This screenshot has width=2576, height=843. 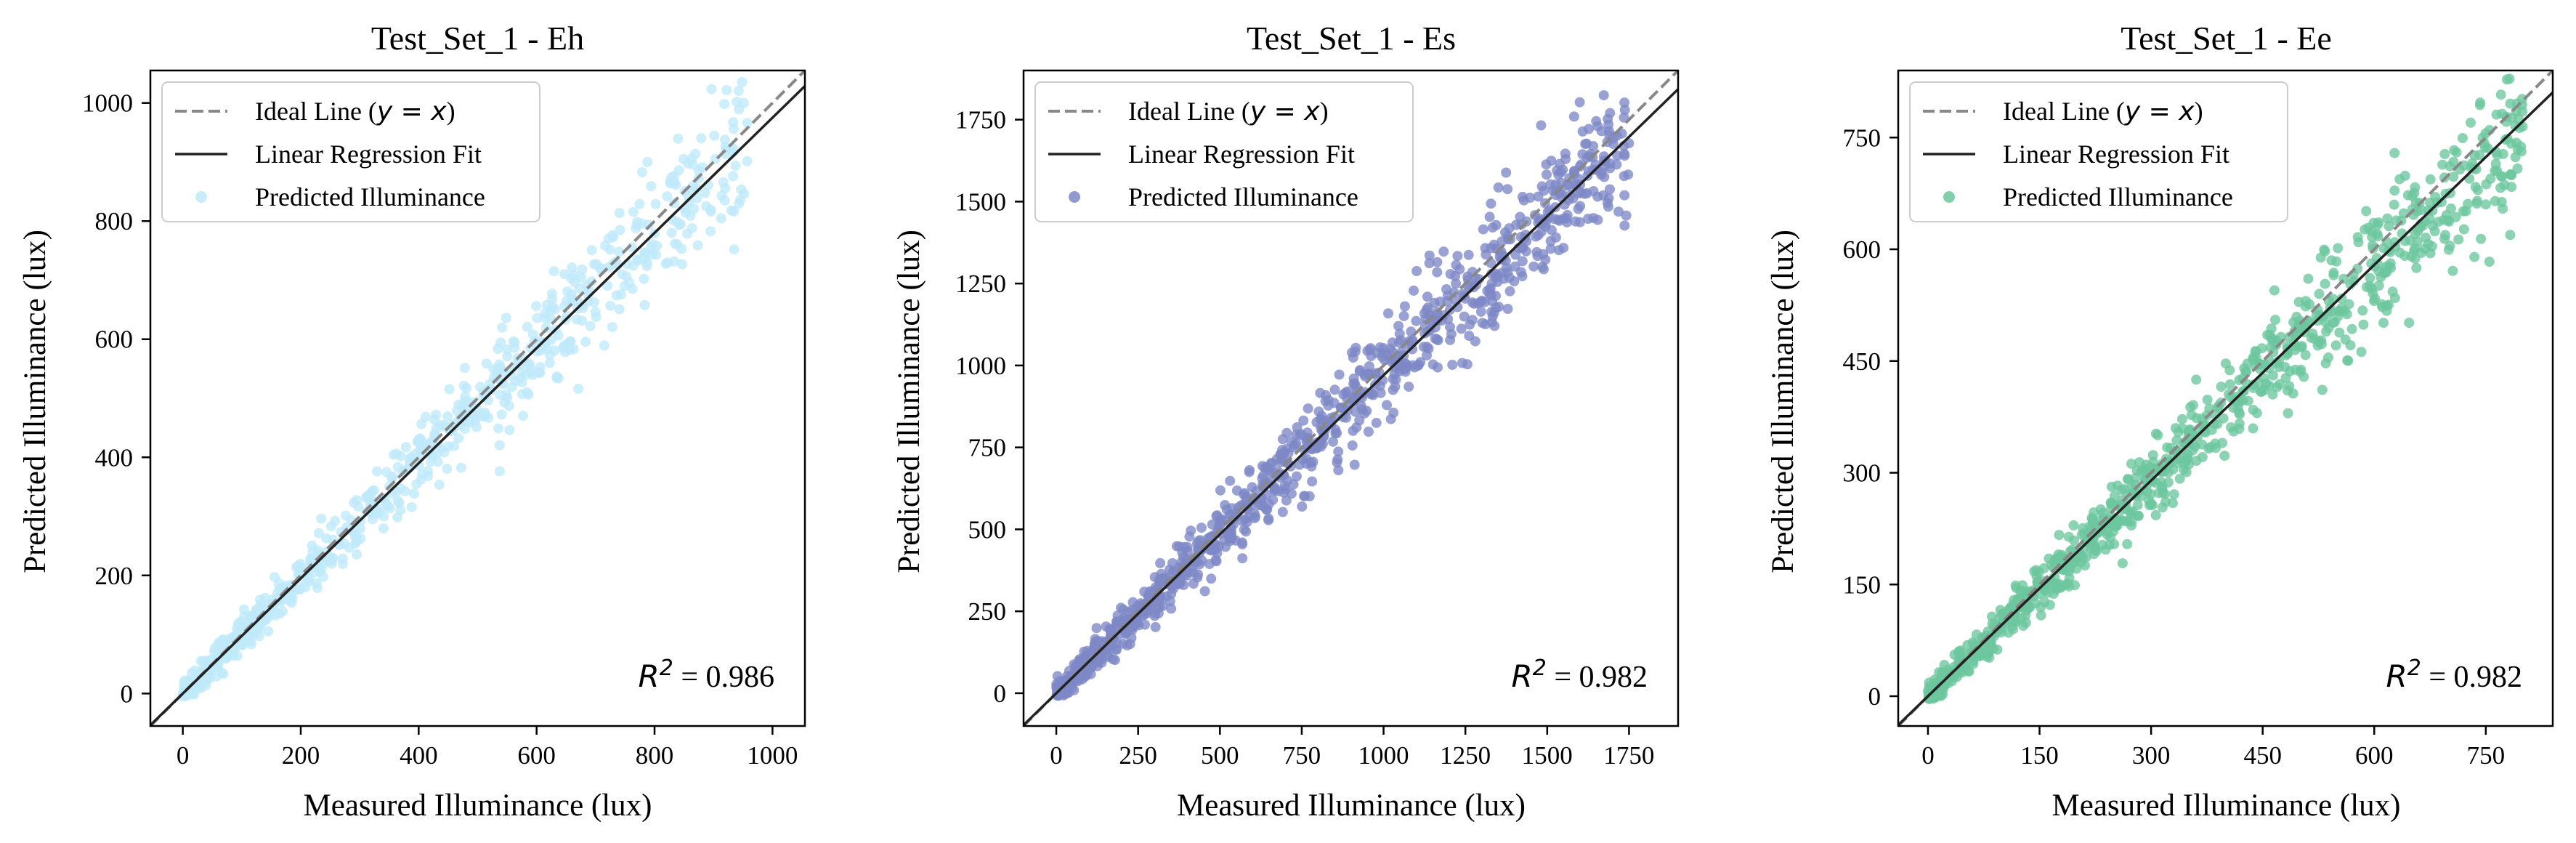 I want to click on r2-superscript: 2, so click(x=666, y=668).